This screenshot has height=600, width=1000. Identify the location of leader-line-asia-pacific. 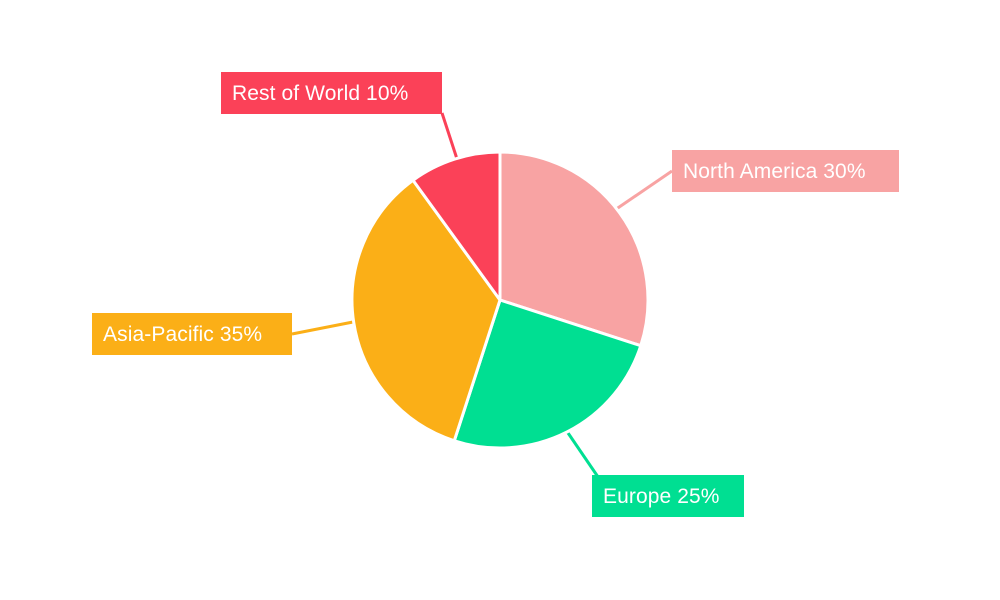
(322, 328).